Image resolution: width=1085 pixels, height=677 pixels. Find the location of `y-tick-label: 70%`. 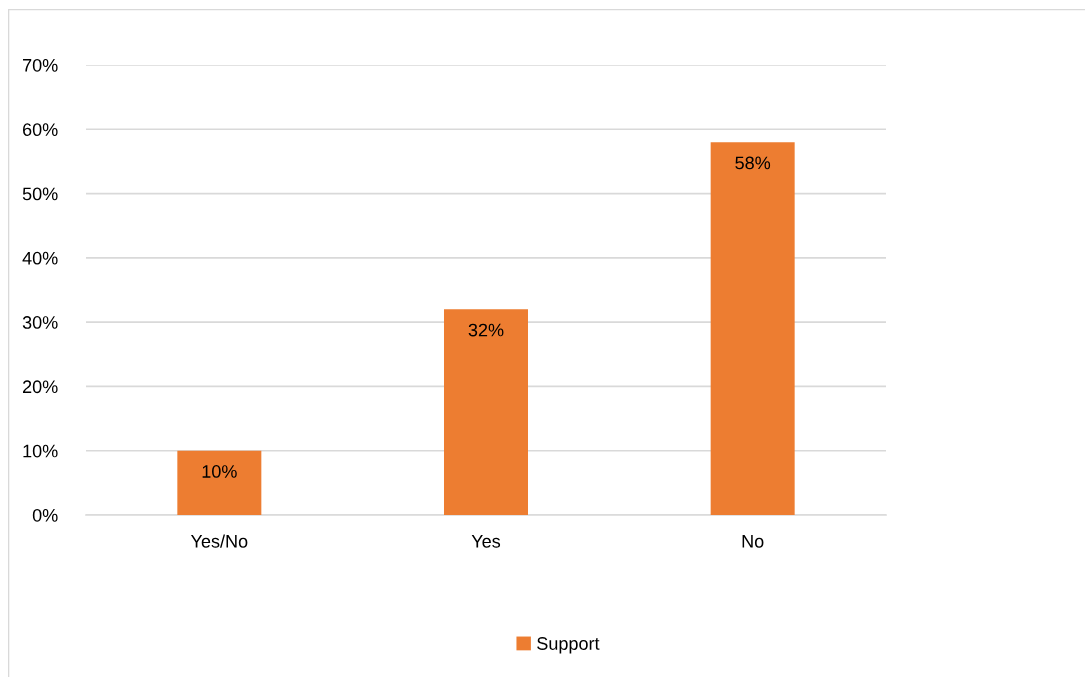

y-tick-label: 70% is located at coordinates (40, 65).